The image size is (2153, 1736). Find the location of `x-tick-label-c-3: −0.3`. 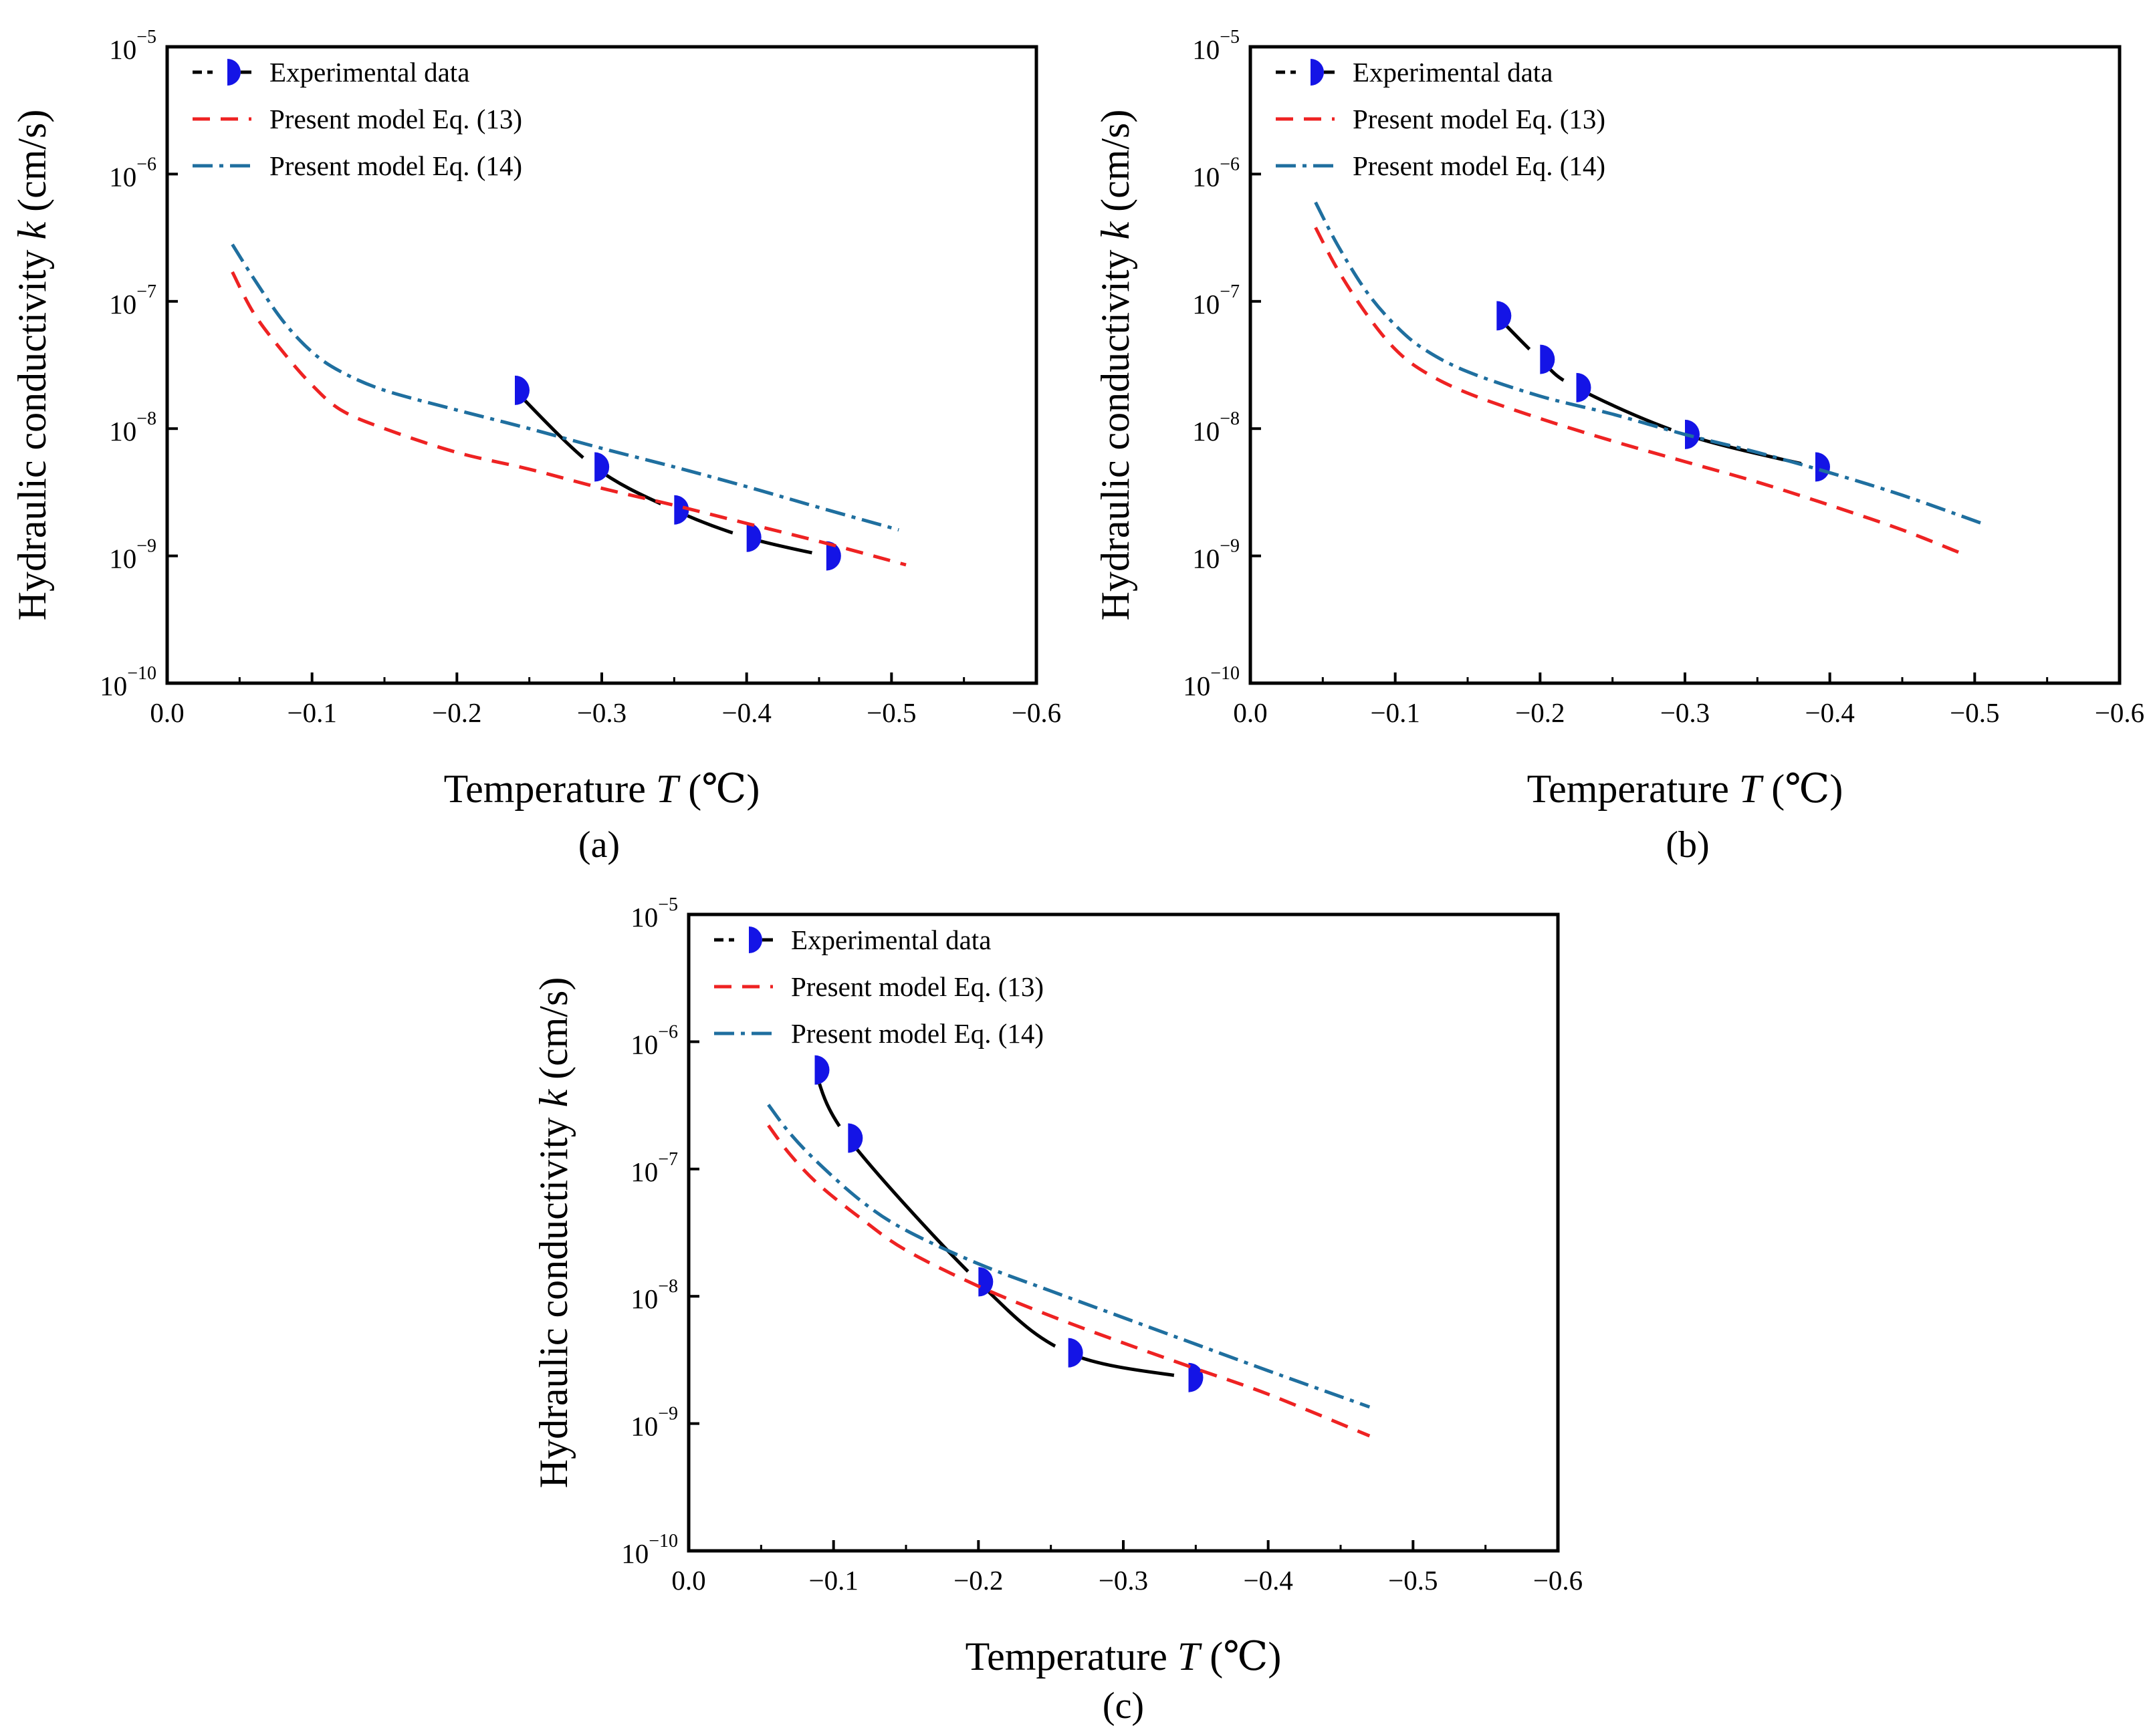

x-tick-label-c-3: −0.3 is located at coordinates (1123, 1580).